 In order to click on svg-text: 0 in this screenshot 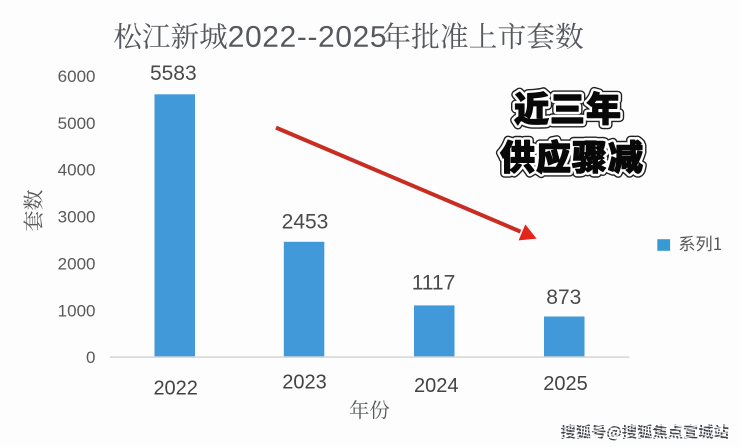, I will do `click(90, 357)`.